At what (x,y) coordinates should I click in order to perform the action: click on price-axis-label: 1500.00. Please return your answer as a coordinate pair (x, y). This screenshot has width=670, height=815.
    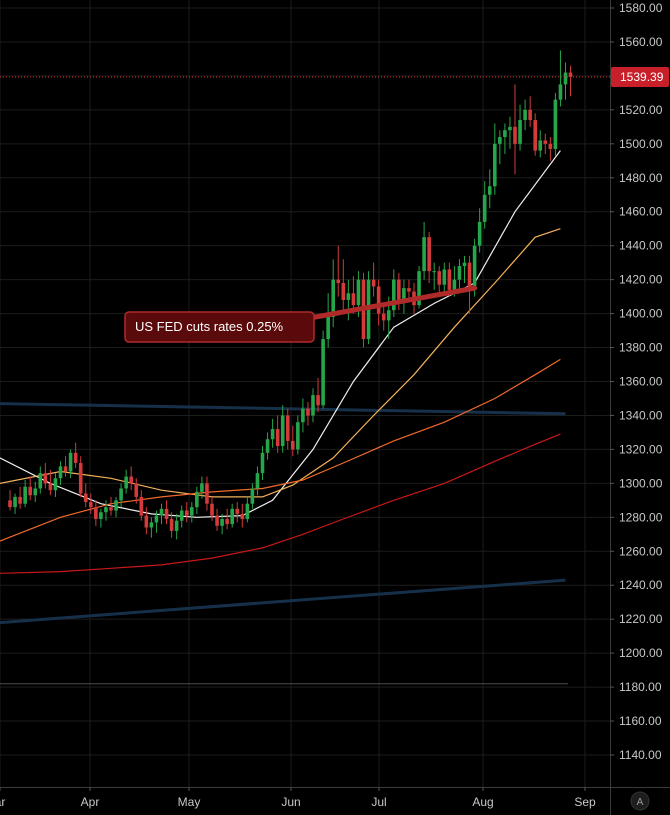
    Looking at the image, I should click on (641, 144).